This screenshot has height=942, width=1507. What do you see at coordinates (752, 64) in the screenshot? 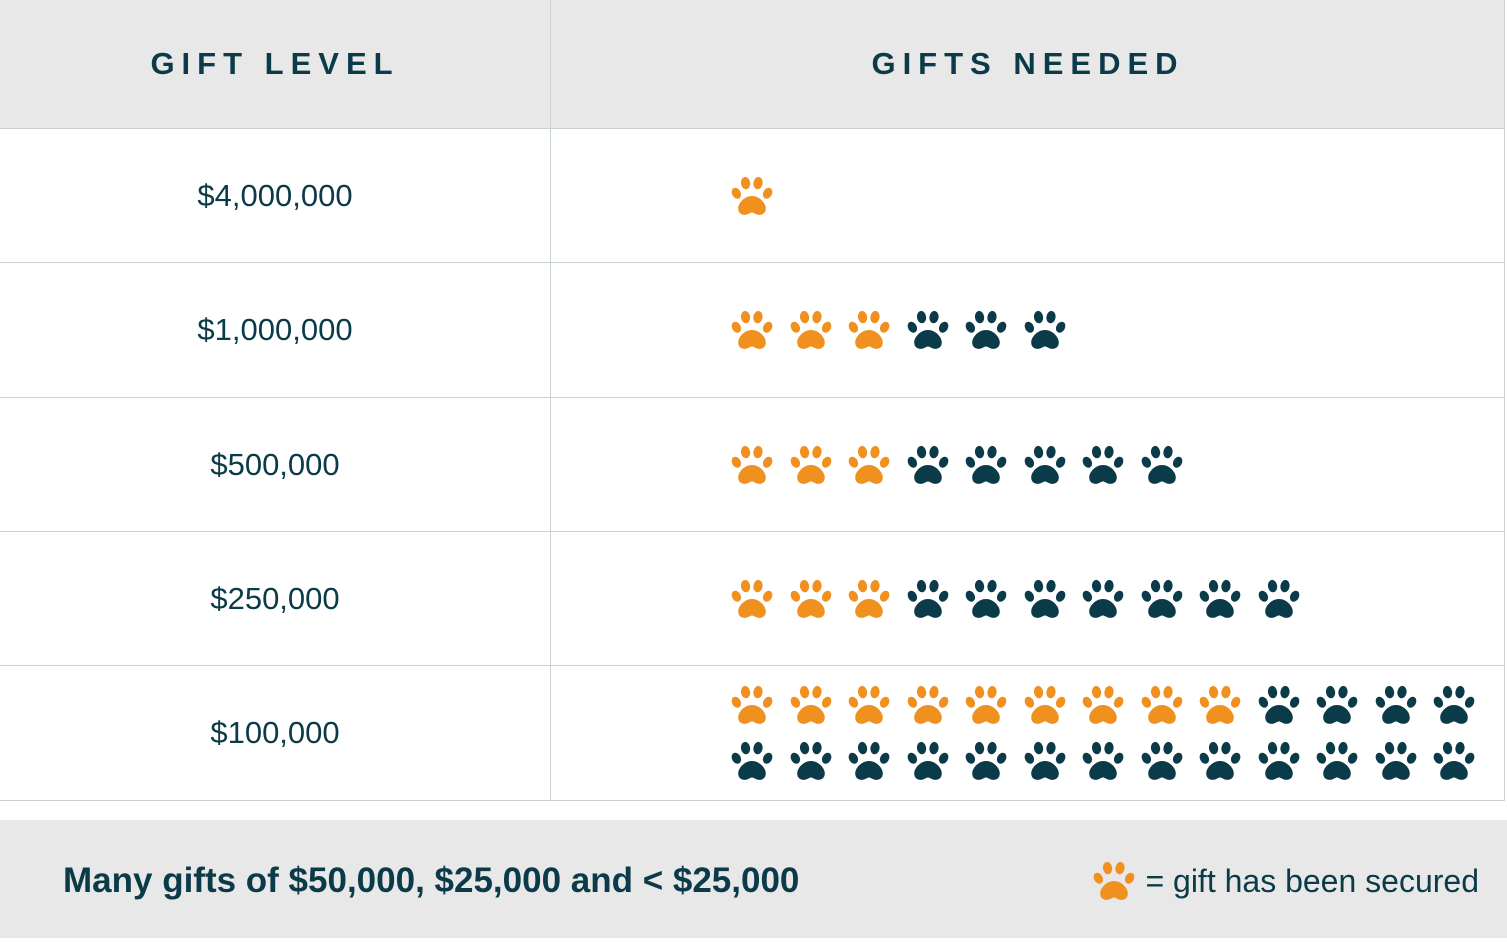
I see `table-header: GIFT LEVEL GIFTS NEEDED` at bounding box center [752, 64].